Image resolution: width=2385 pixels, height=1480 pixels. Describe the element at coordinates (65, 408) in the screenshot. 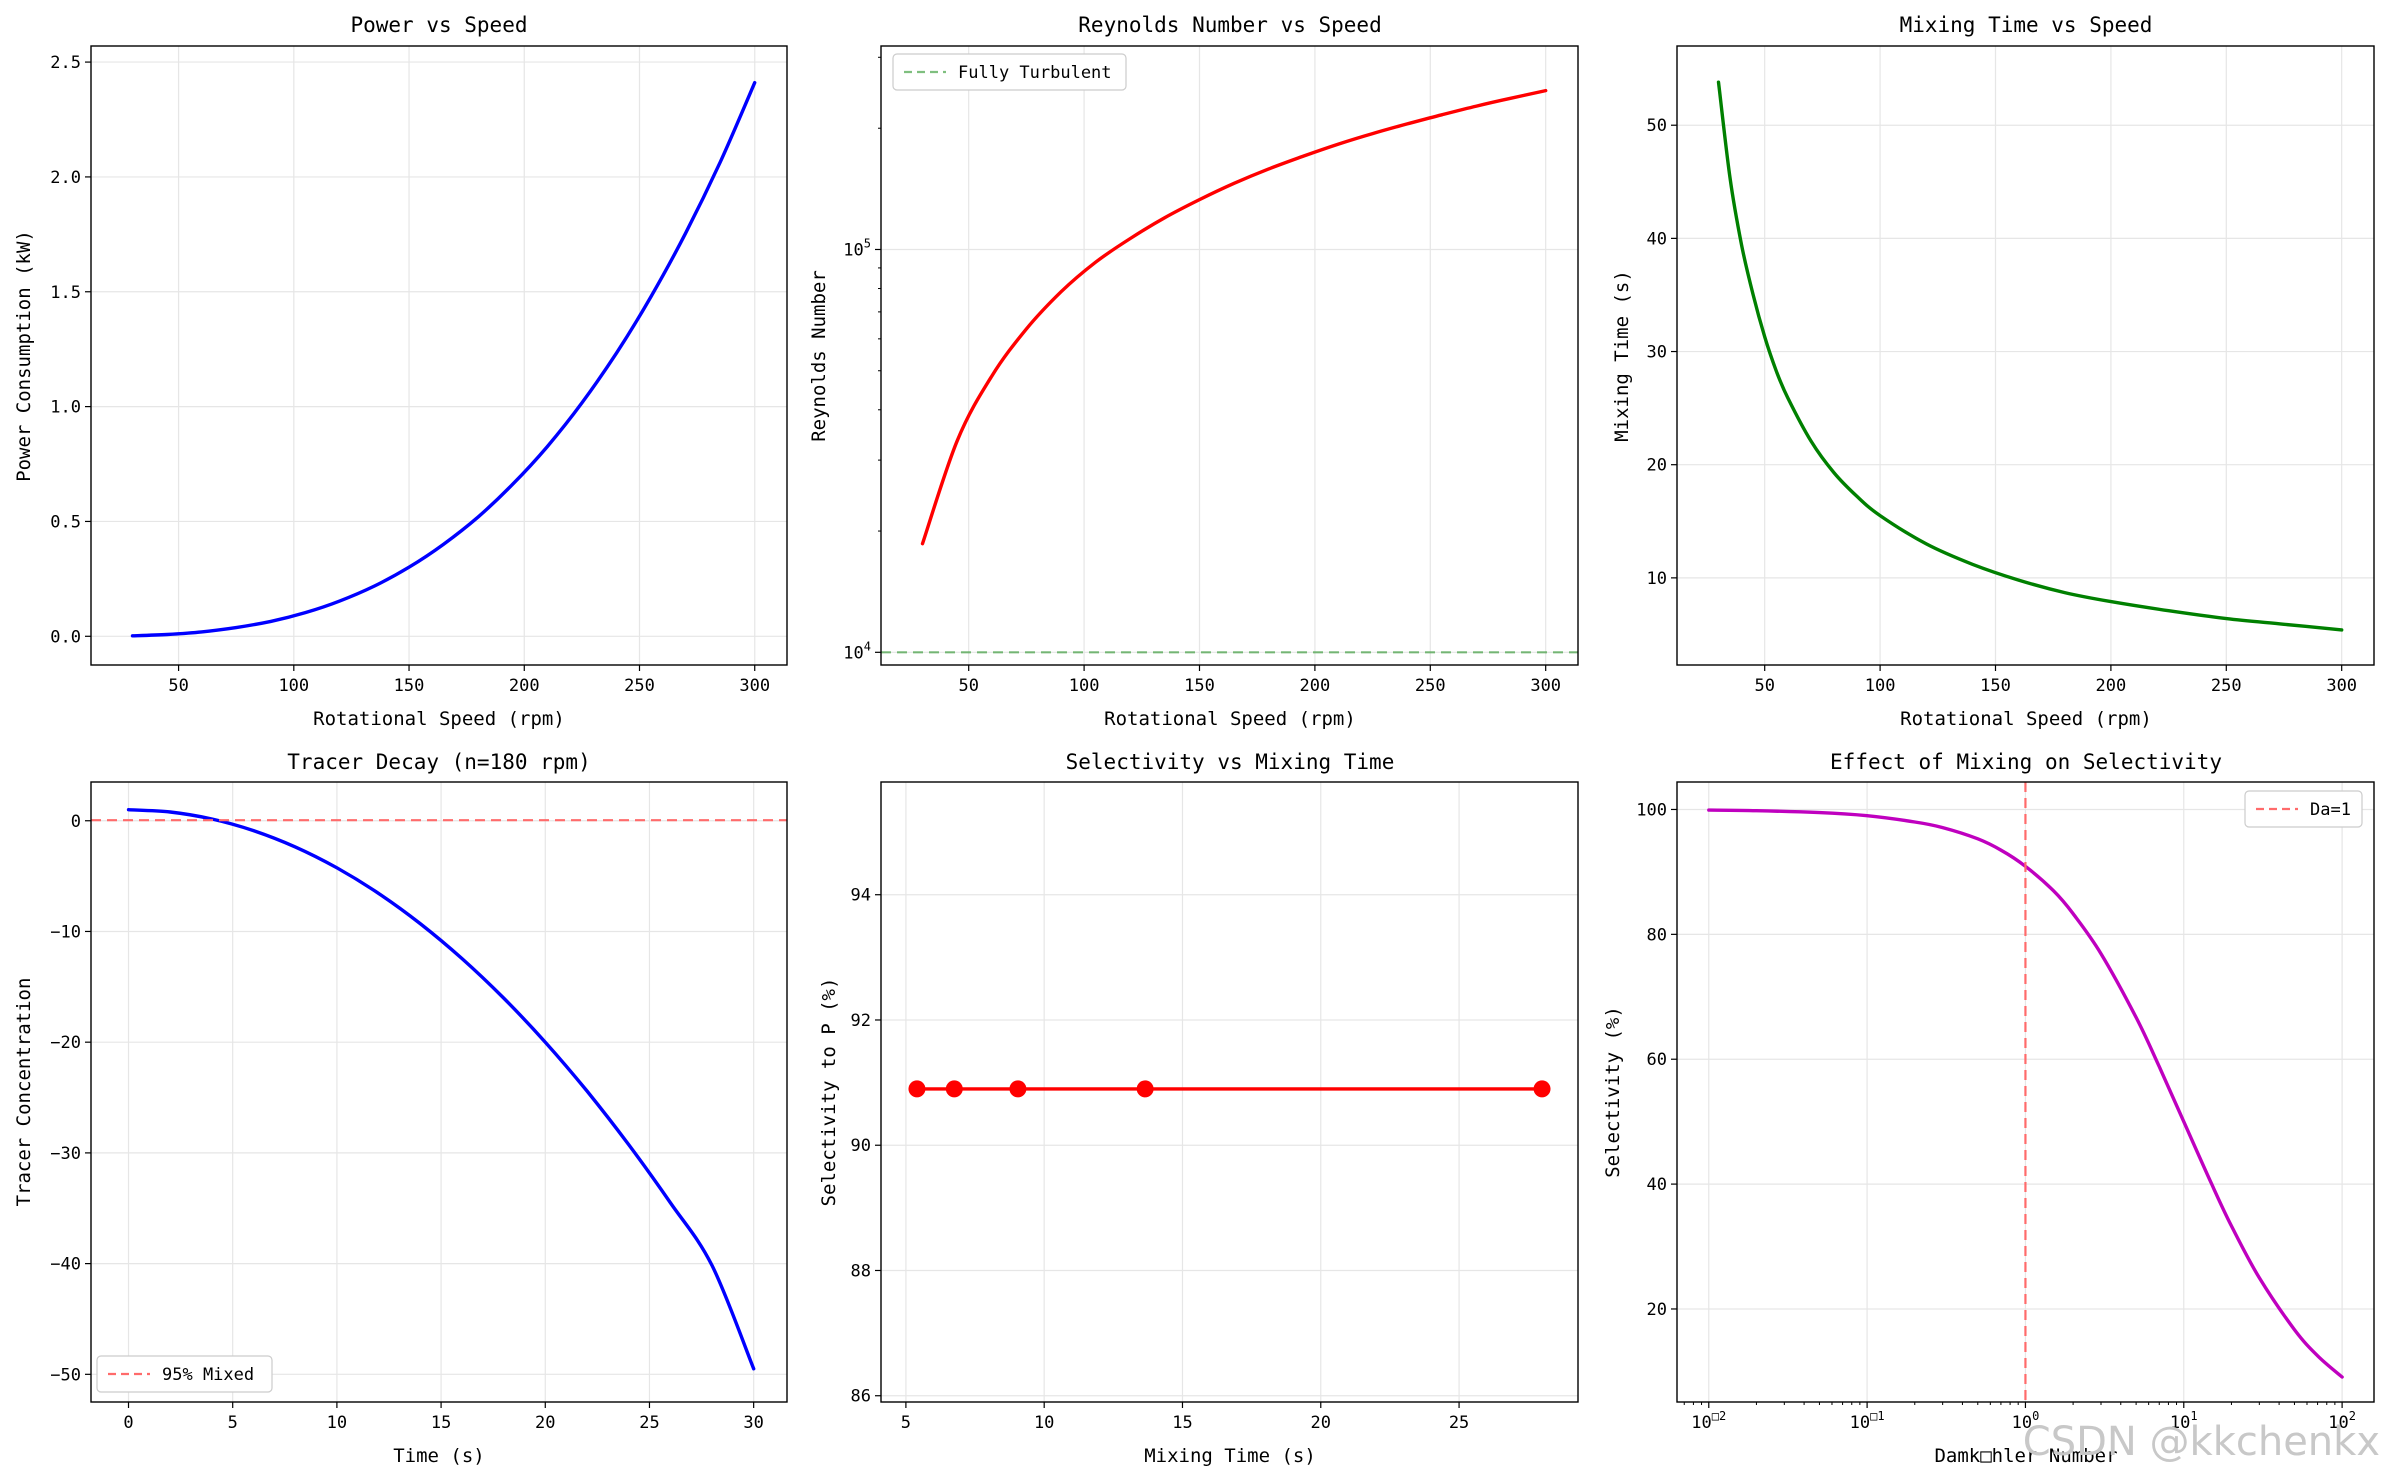

I see `y-tick-label: 1.0` at that location.